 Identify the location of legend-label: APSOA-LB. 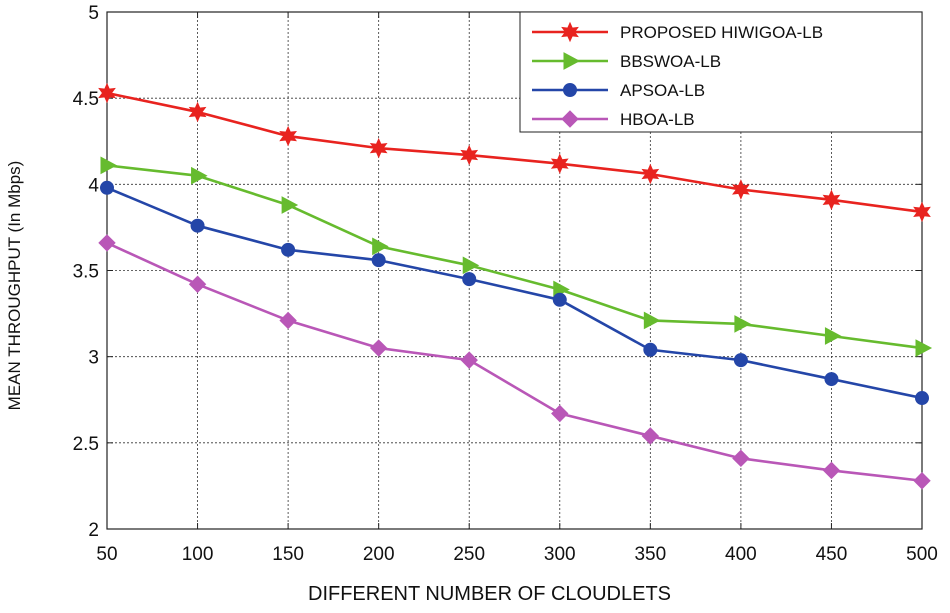
(662, 90).